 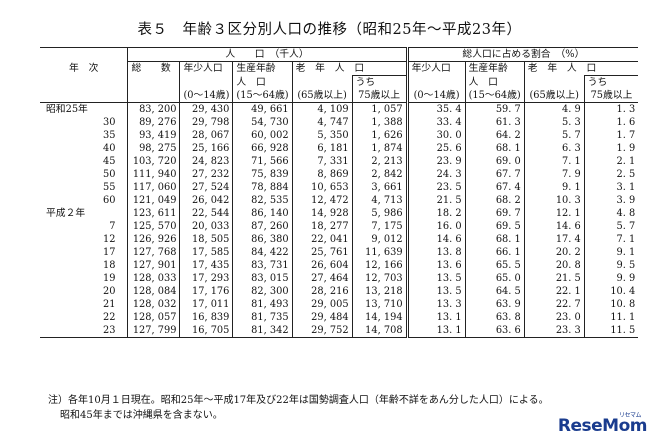 I want to click on elderly-cell: 28, 216, so click(x=322, y=291).